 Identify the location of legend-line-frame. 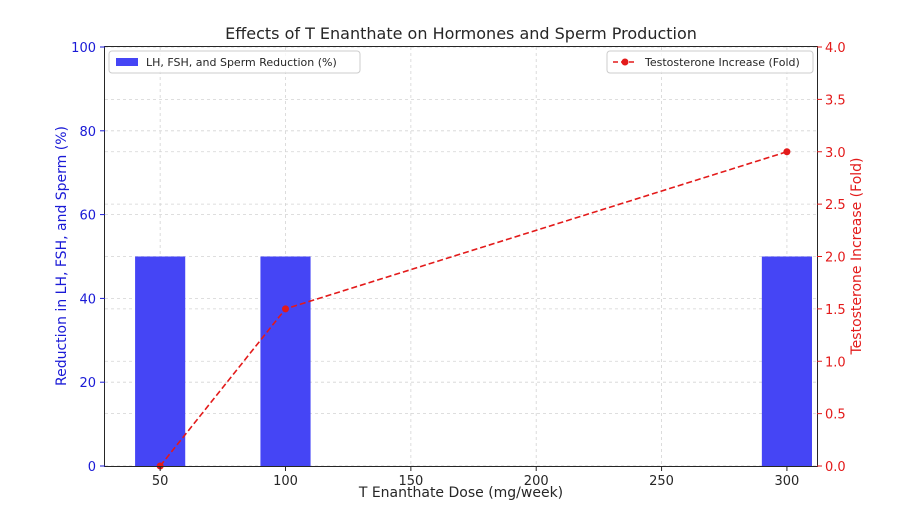
(710, 62).